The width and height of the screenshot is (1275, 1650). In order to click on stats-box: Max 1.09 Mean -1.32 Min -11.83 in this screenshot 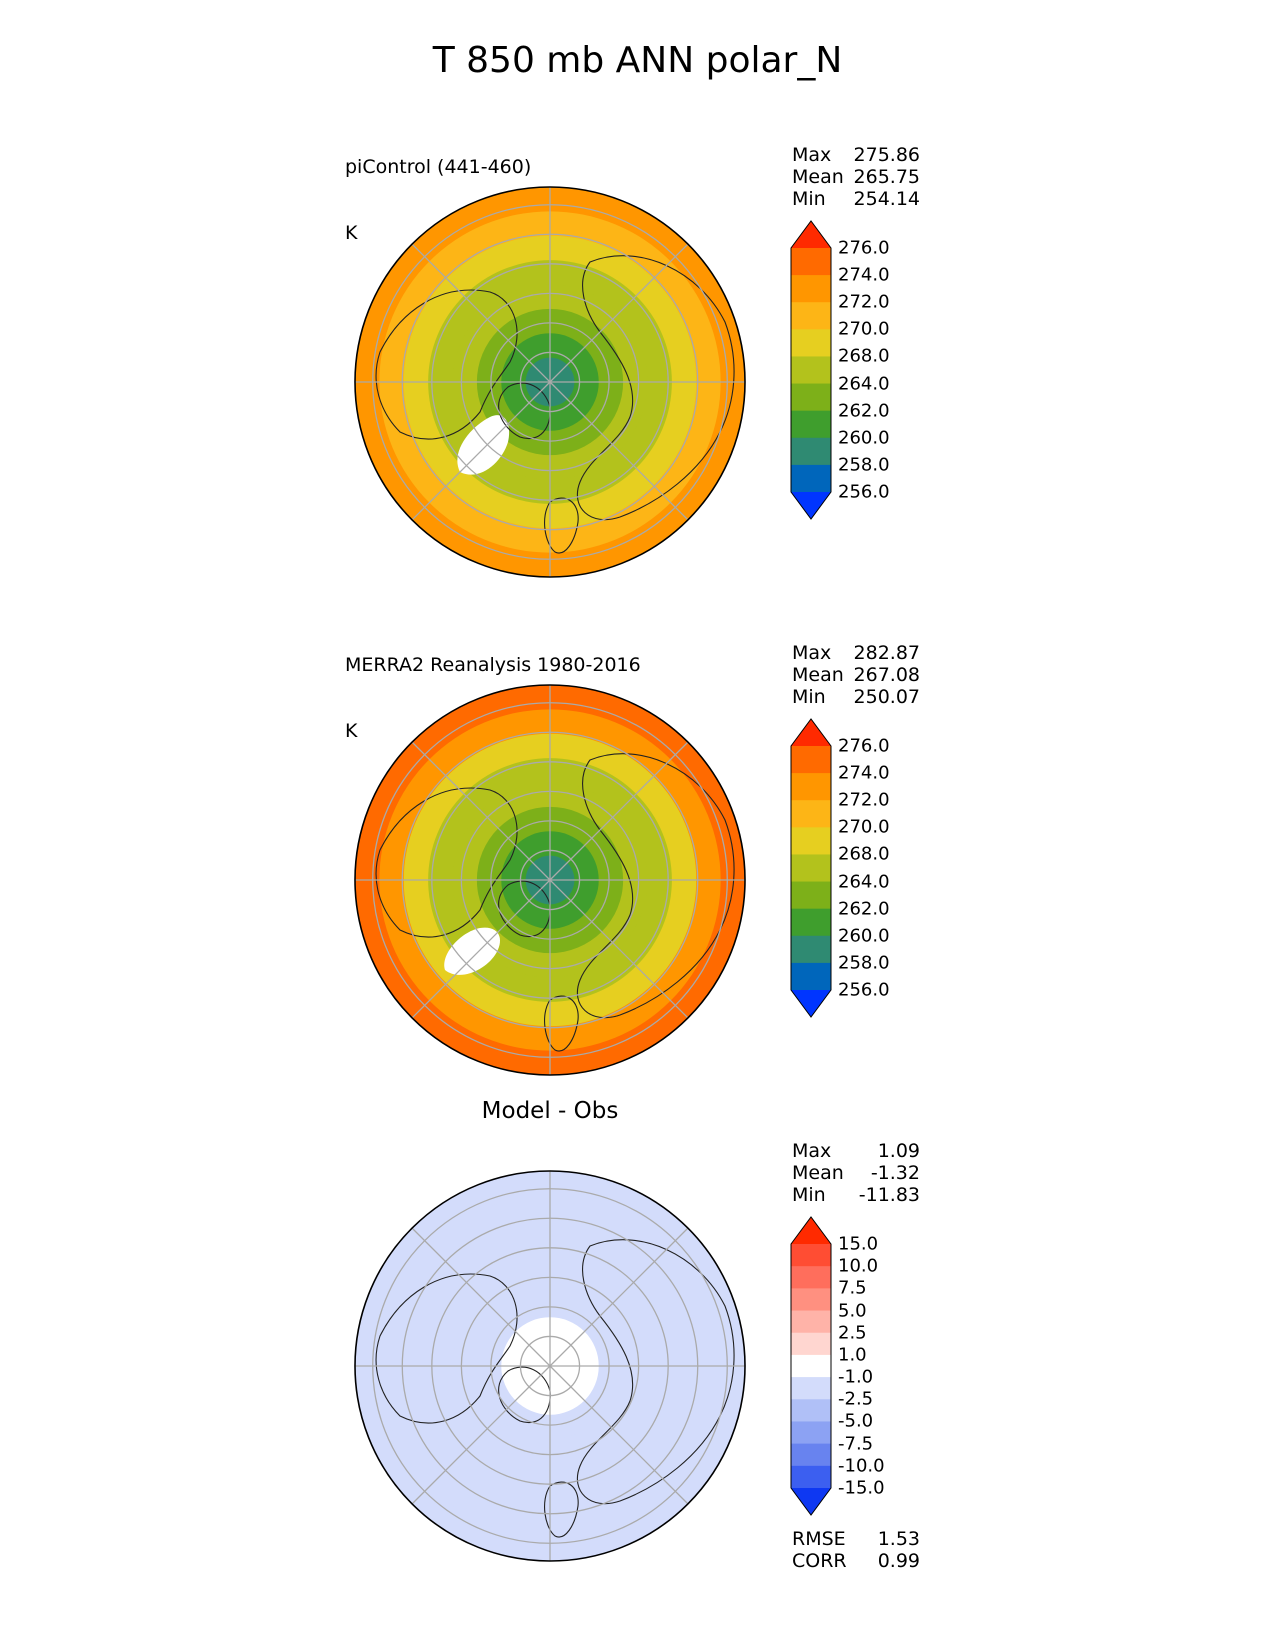, I will do `click(856, 1173)`.